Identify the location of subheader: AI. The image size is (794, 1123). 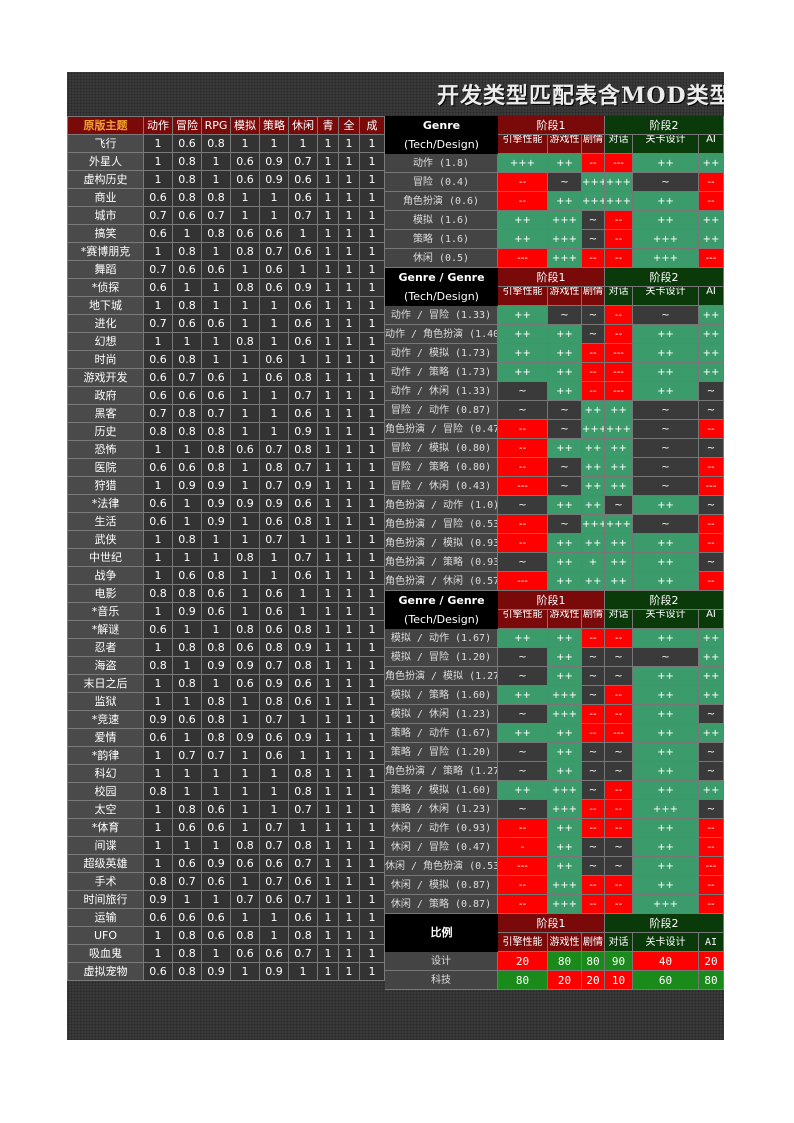
(711, 144).